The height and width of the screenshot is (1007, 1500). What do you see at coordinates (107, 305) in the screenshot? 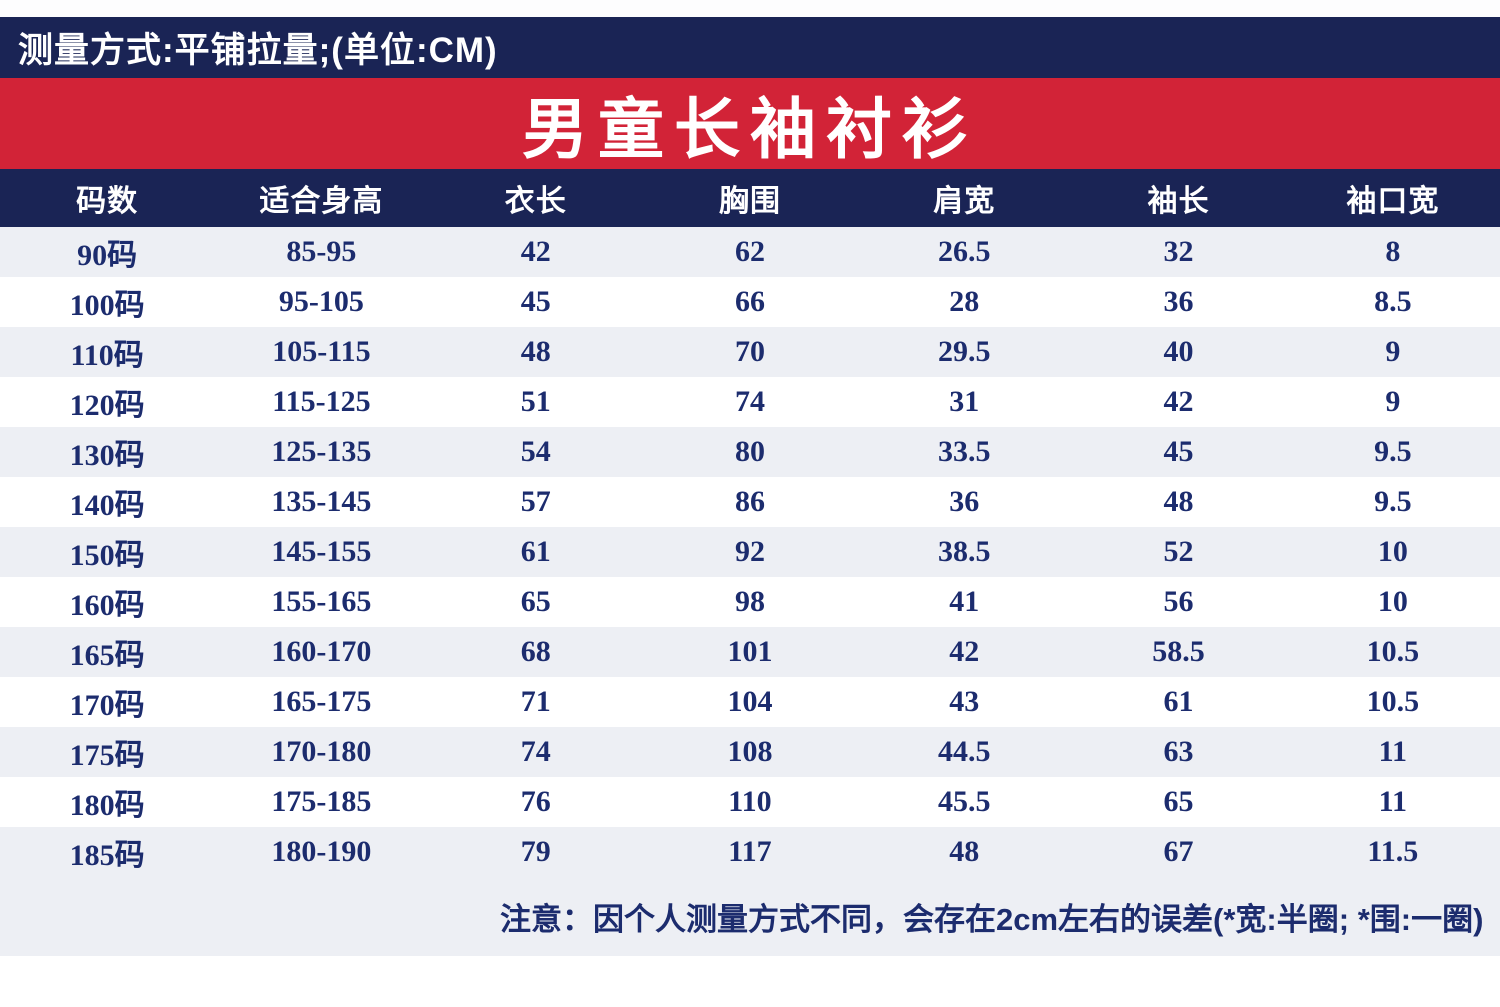
I see `table-cell: 100码` at bounding box center [107, 305].